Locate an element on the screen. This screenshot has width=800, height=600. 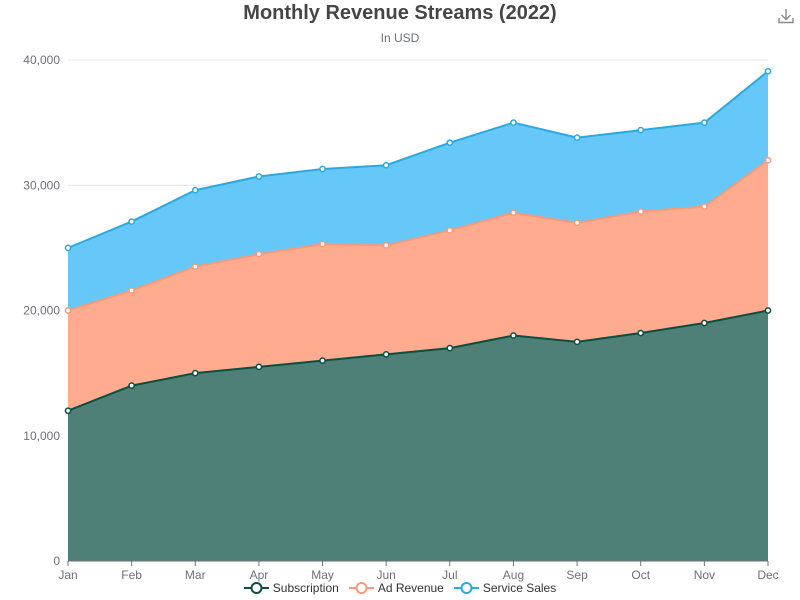
x-tick-label: Jul is located at coordinates (449, 575).